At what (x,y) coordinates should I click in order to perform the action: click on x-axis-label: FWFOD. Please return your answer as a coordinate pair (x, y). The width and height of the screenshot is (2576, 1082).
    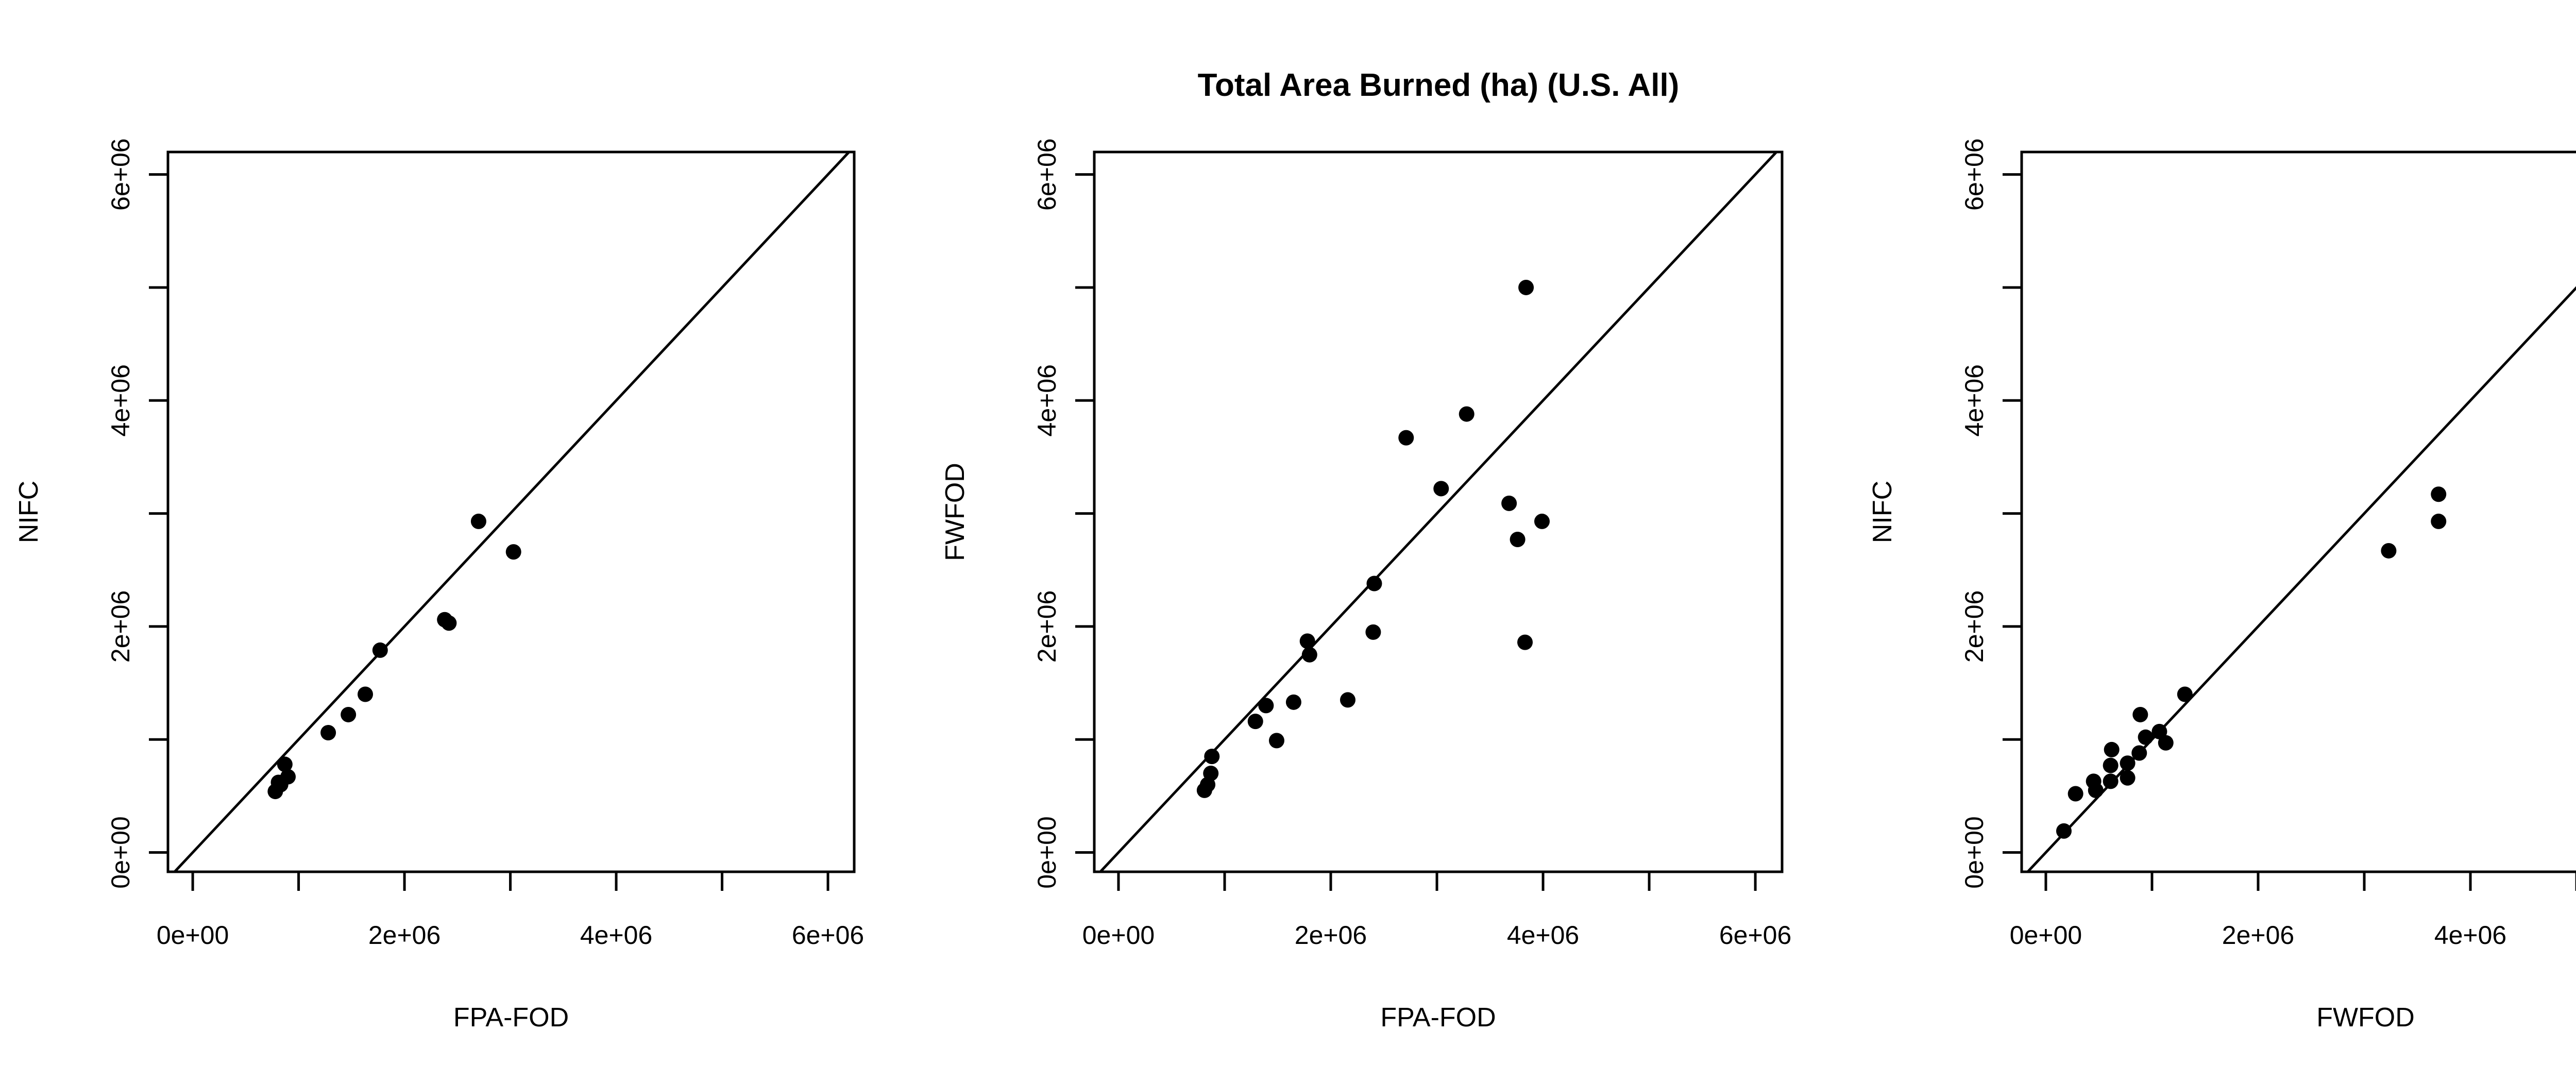
    Looking at the image, I should click on (2365, 1018).